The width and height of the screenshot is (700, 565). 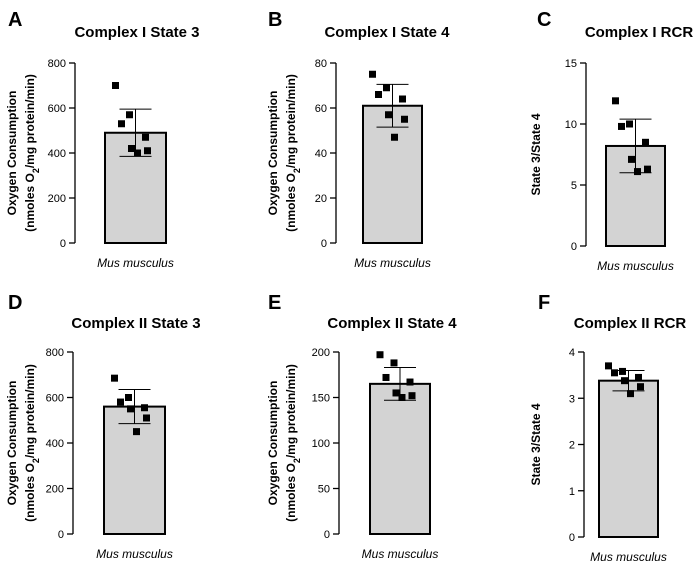 I want to click on panel-letter: B, so click(x=275, y=20).